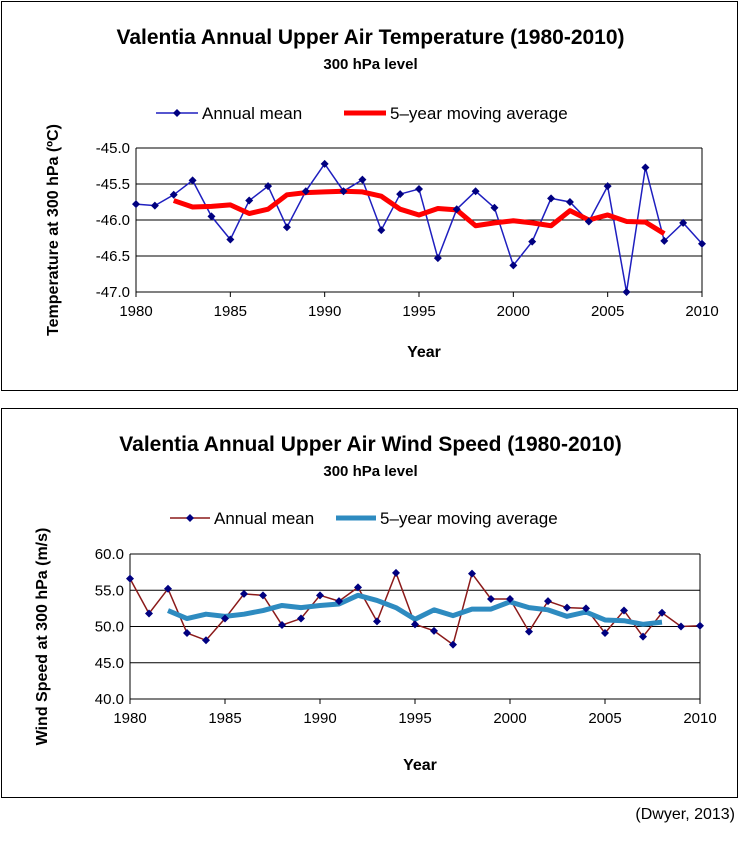 The width and height of the screenshot is (753, 846). I want to click on y-tick-label: 50.0, so click(109, 627).